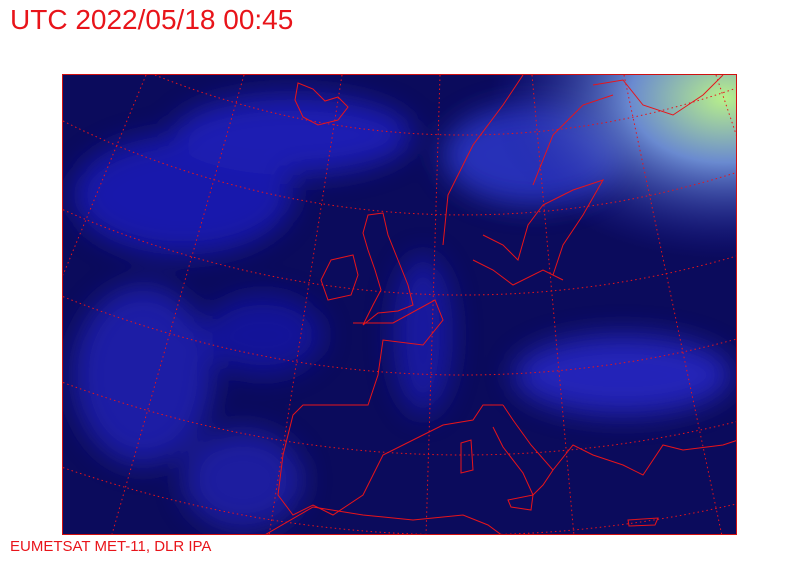  Describe the element at coordinates (388, 269) in the screenshot. I see `great-britain-coast` at that location.